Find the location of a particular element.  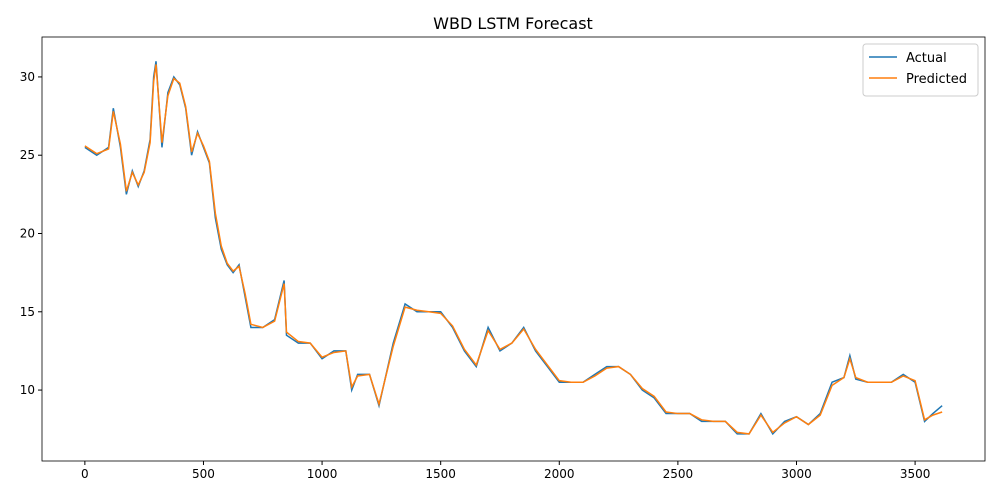

legend-label: Predicted is located at coordinates (936, 79).